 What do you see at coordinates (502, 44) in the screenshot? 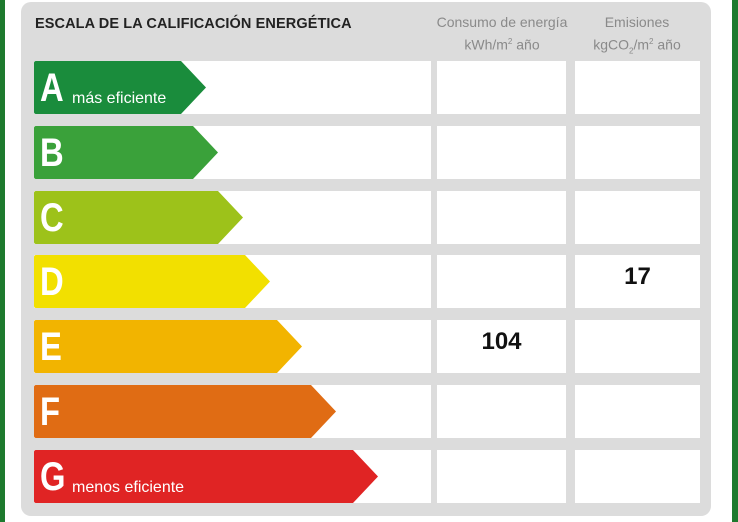
I see `energy-header-unit: kWh/m2 año` at bounding box center [502, 44].